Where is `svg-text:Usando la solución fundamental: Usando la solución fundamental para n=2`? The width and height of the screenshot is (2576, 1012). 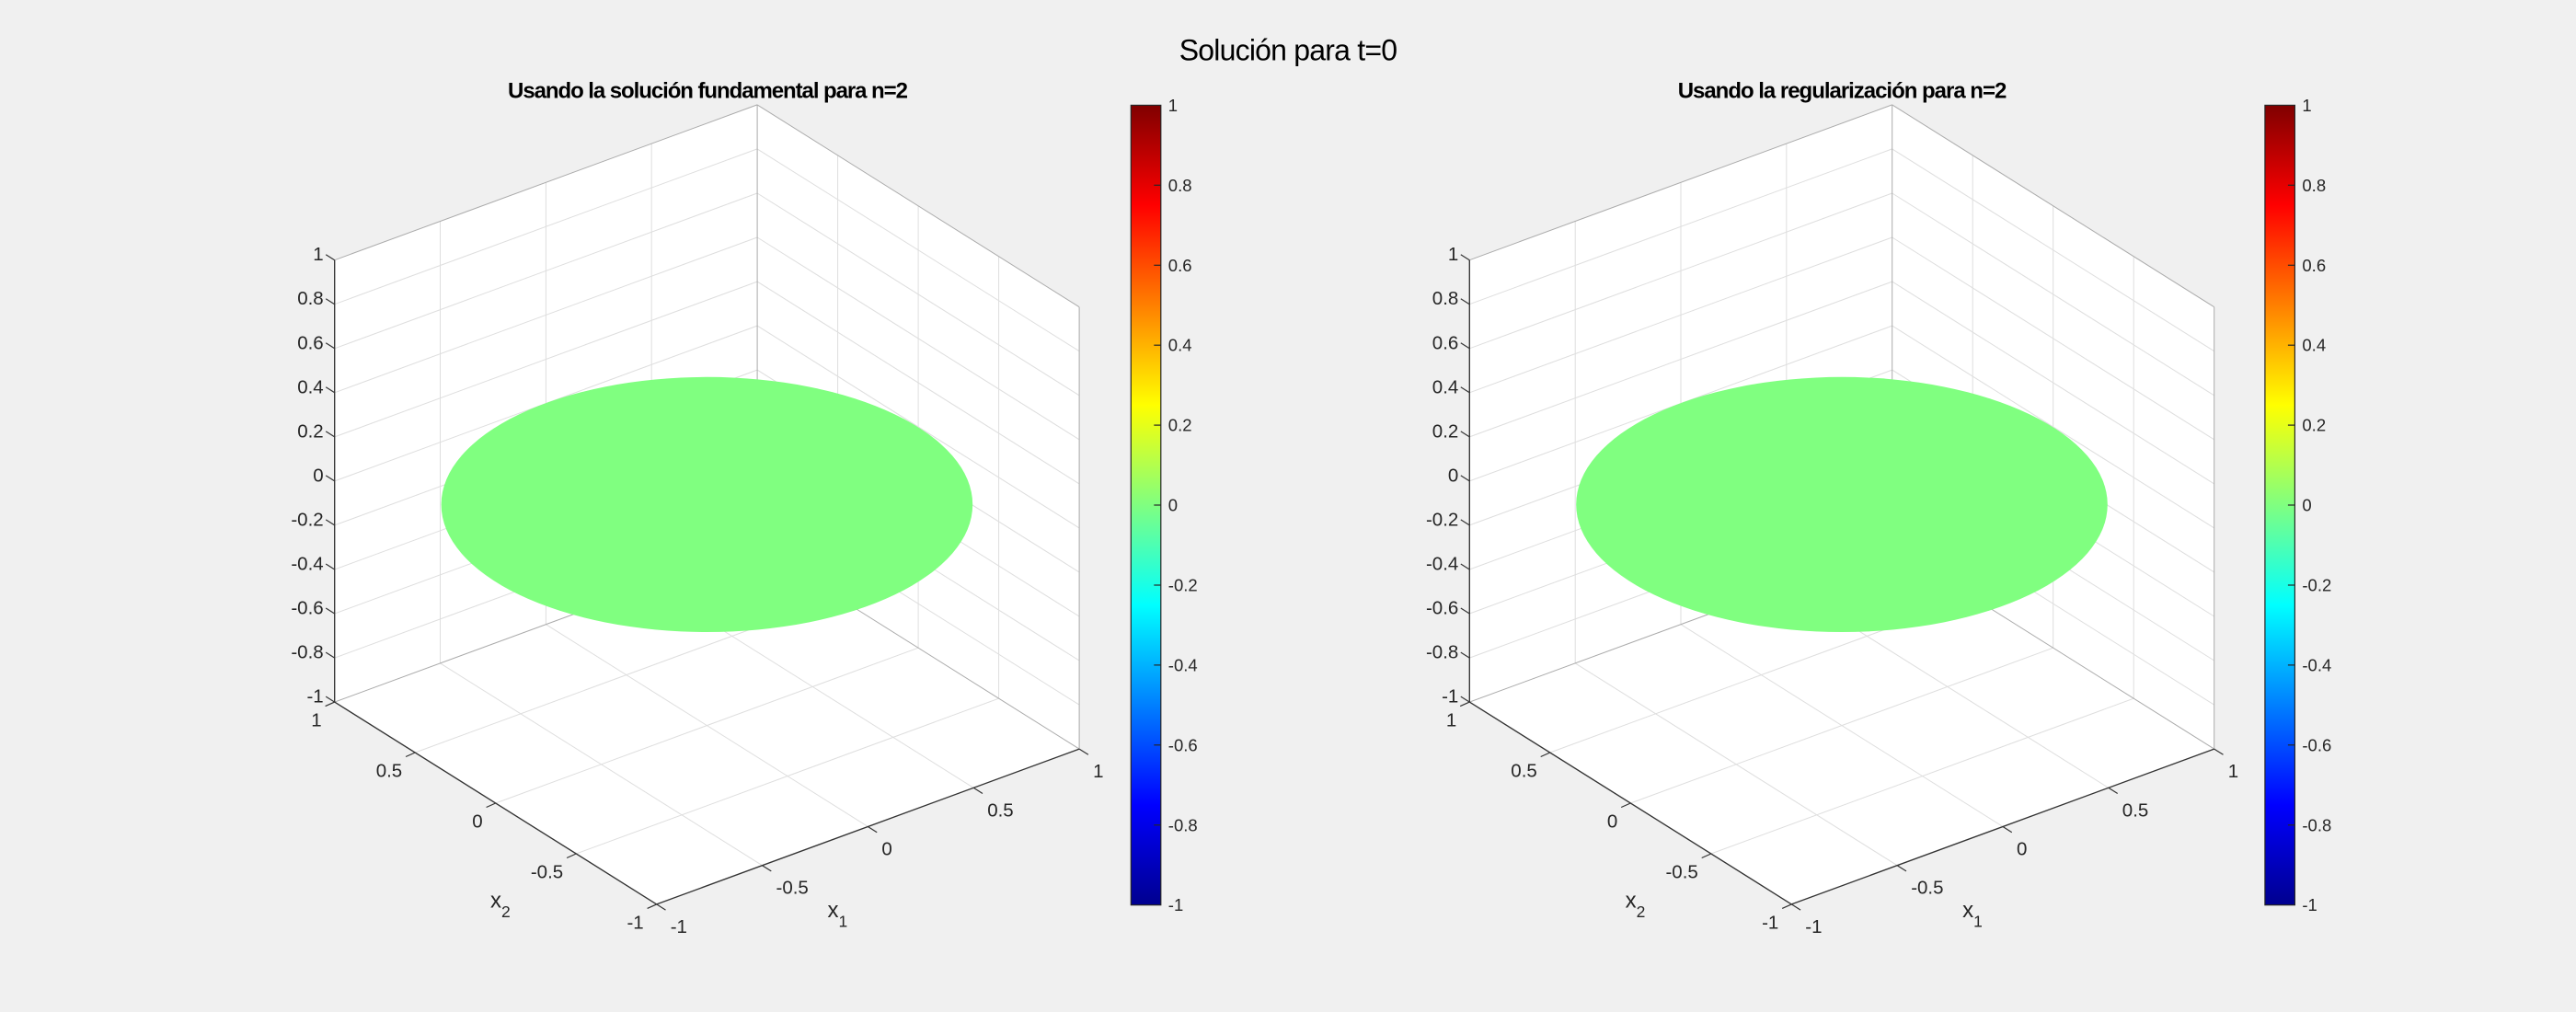
svg-text:Usando la solución fundamental: Usando la solución fundamental para n=2 is located at coordinates (708, 90).